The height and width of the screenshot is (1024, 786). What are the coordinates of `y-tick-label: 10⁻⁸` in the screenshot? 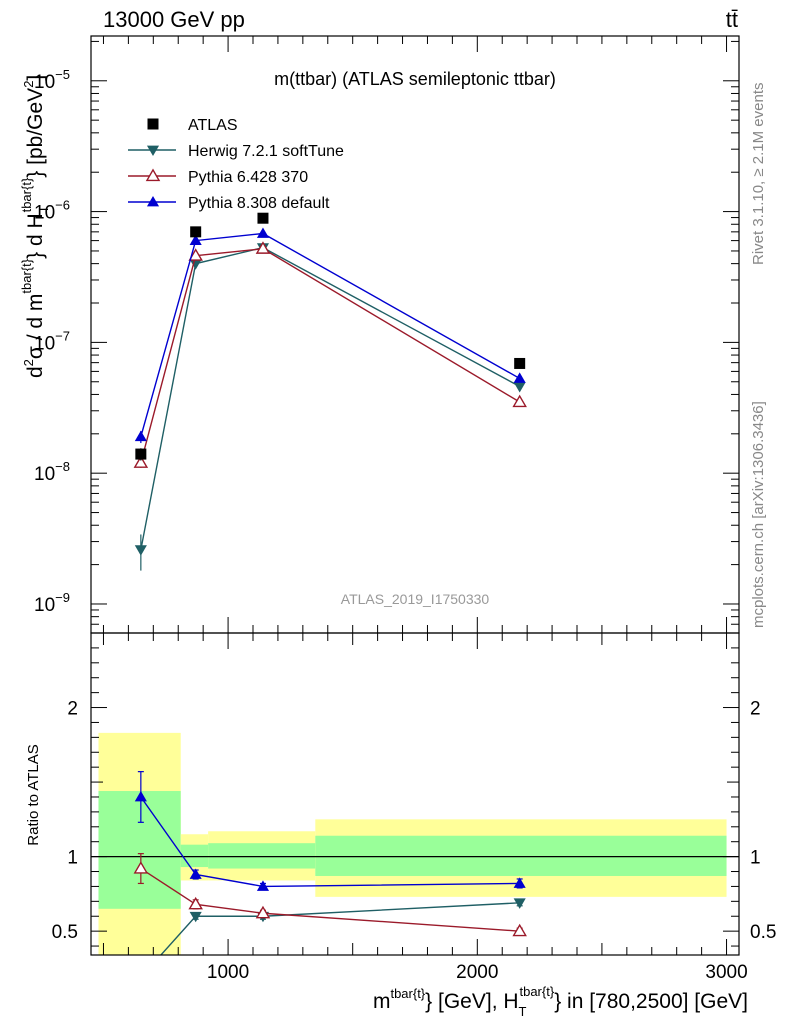 It's located at (52, 472).